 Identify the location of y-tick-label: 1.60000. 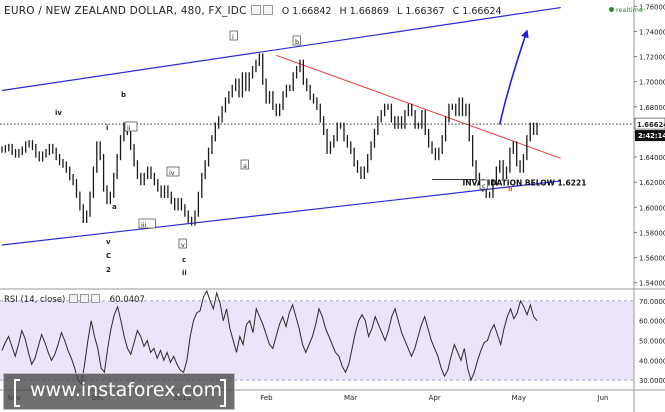
(652, 208).